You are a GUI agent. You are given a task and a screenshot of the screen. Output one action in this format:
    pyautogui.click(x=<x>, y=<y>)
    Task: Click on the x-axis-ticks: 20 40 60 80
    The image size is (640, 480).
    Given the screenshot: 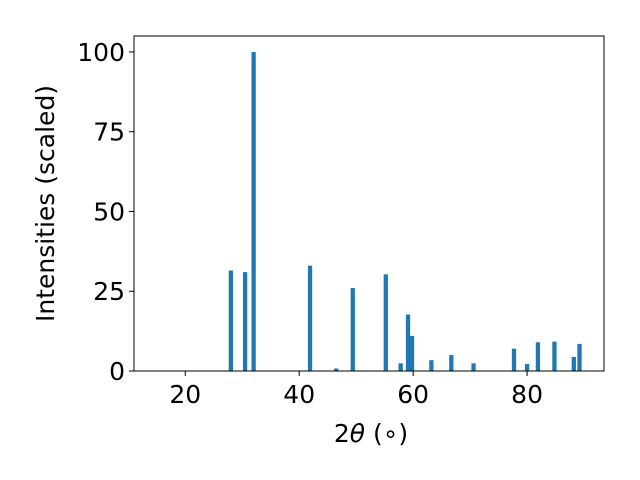 What is the action you would take?
    pyautogui.click(x=356, y=390)
    